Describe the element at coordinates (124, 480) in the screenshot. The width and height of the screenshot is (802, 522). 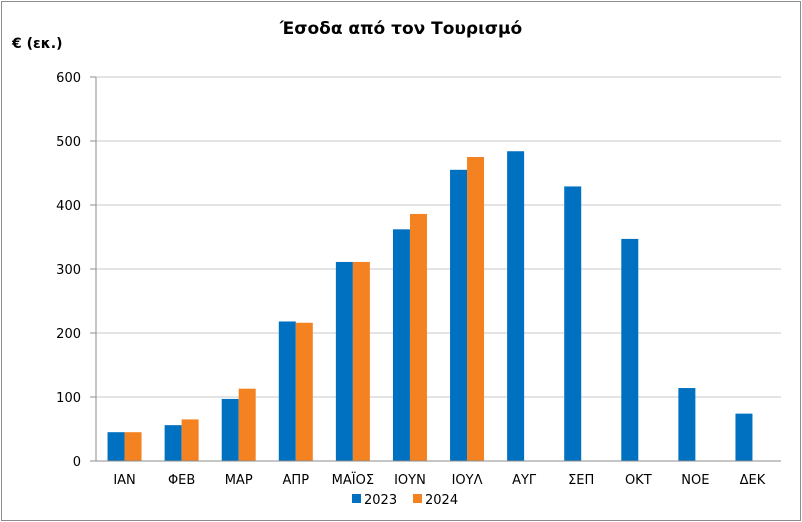
I see `x-tick-label: ΙΑΝ` at that location.